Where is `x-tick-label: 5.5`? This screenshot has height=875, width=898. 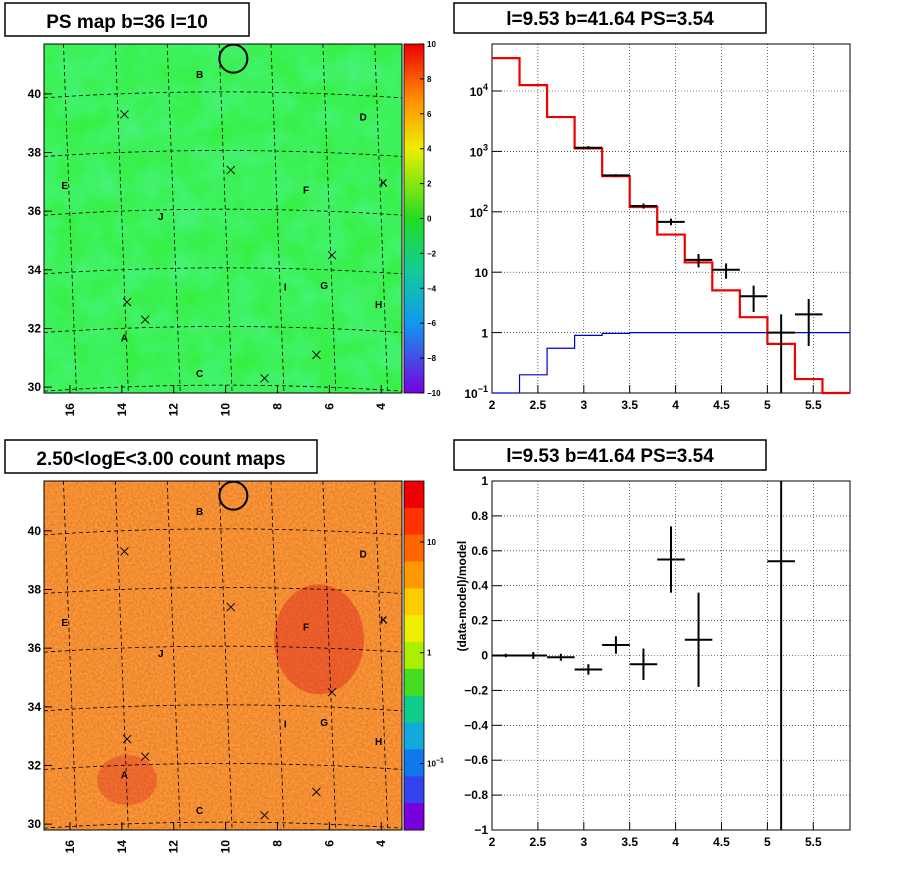 x-tick-label: 5.5 is located at coordinates (813, 405).